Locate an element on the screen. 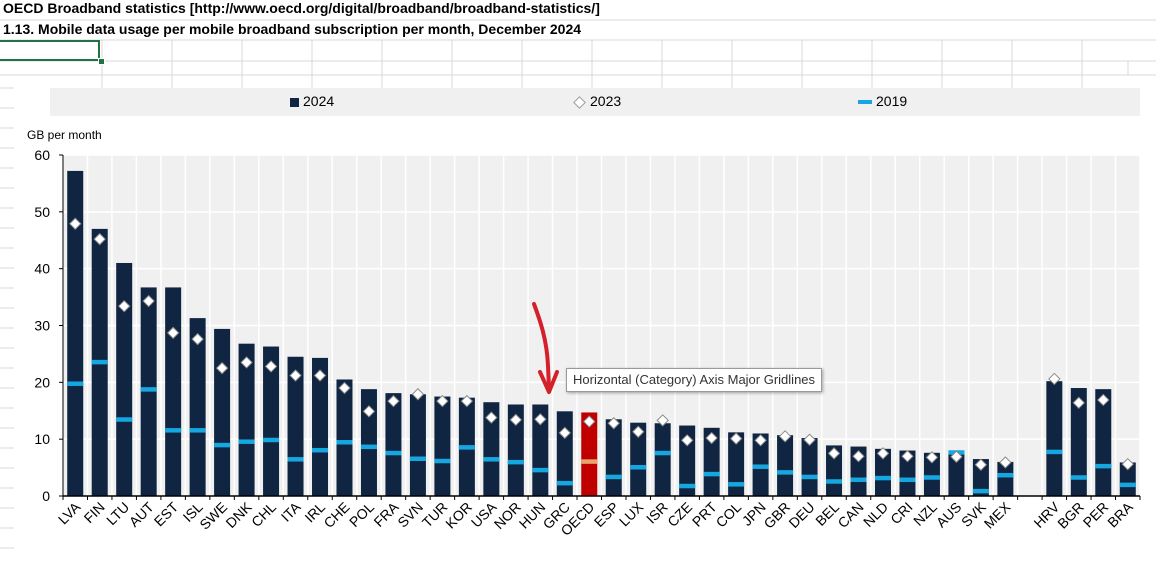 Image resolution: width=1156 pixels, height=567 pixels. legend-label-2019: 2019 is located at coordinates (892, 101).